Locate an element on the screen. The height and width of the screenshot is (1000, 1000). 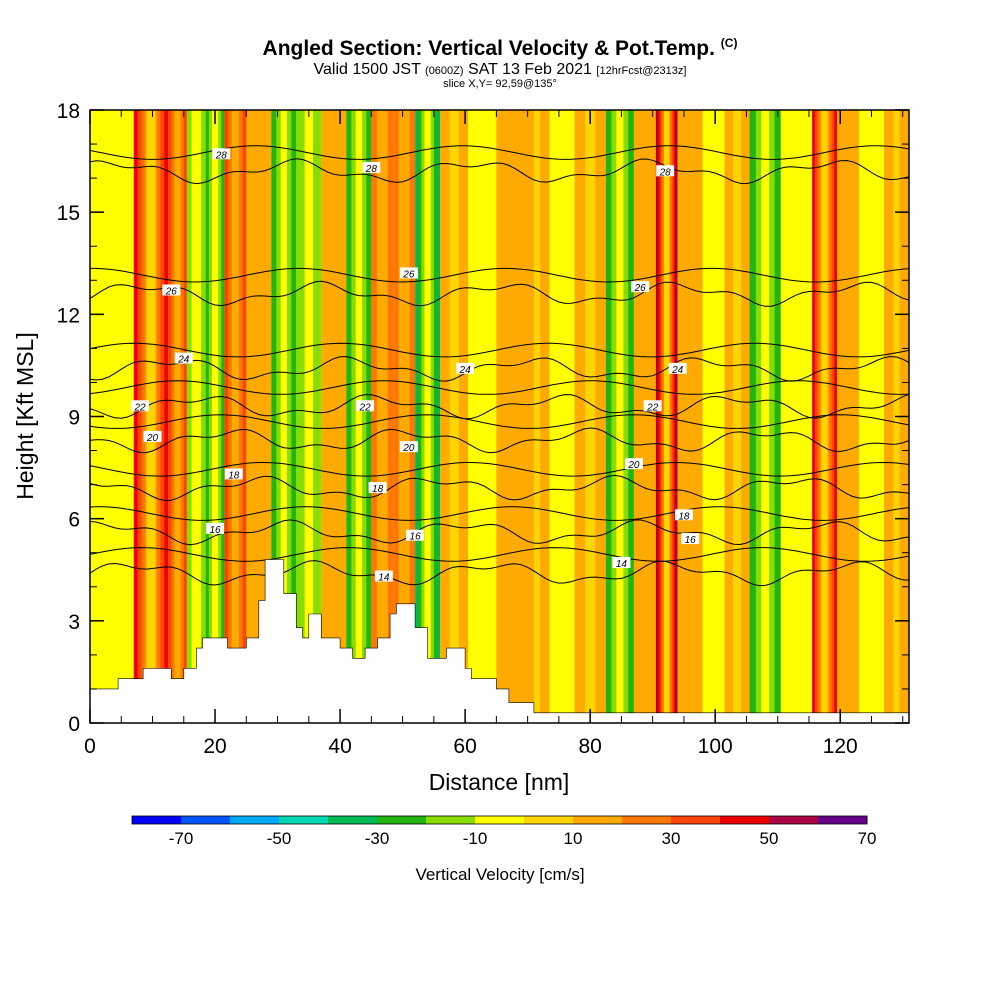
svg-text: 14 is located at coordinates (384, 578).